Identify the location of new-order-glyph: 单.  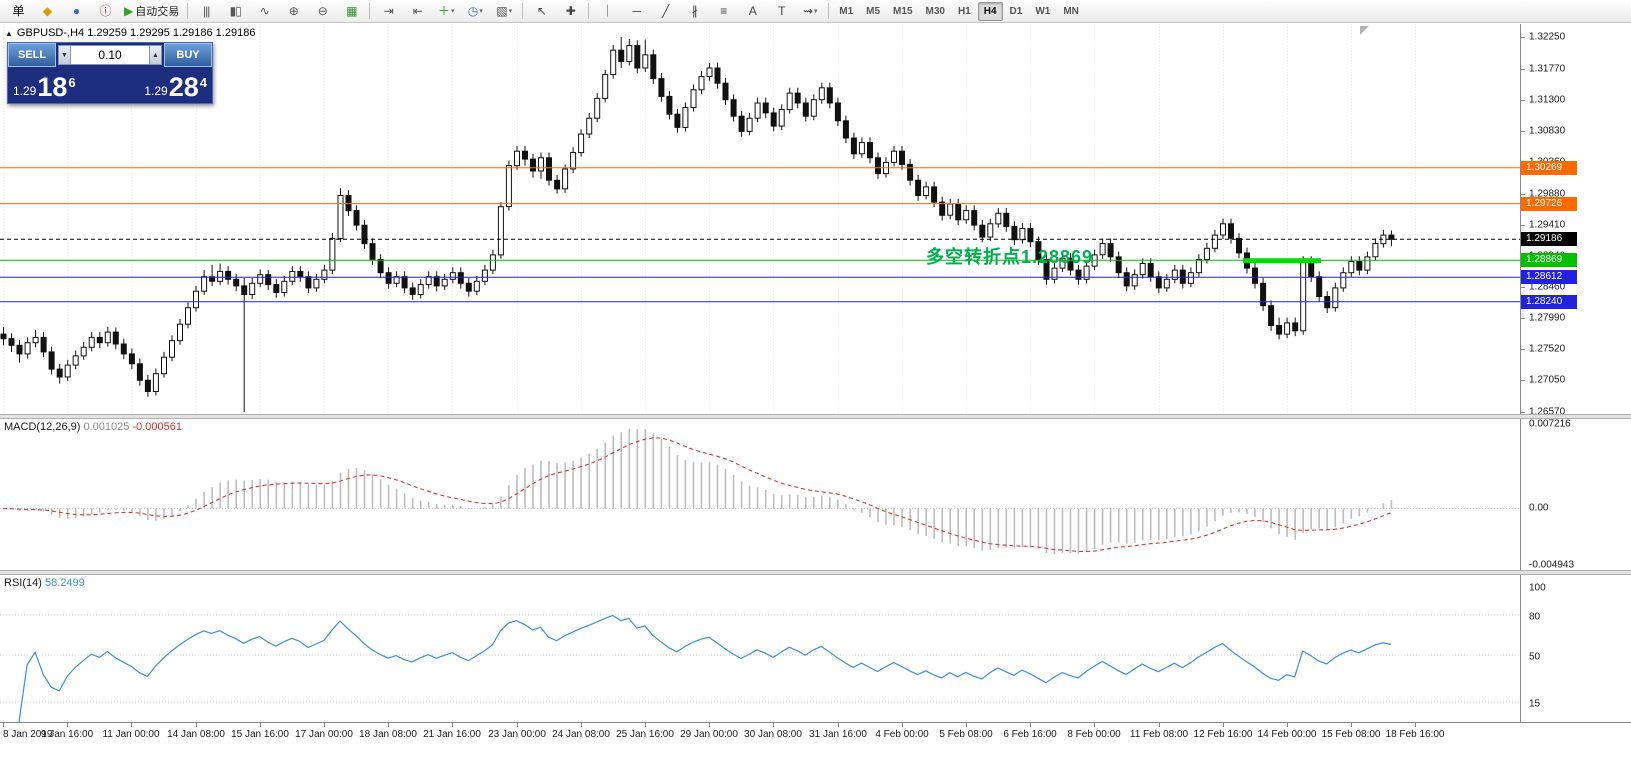
(18, 11).